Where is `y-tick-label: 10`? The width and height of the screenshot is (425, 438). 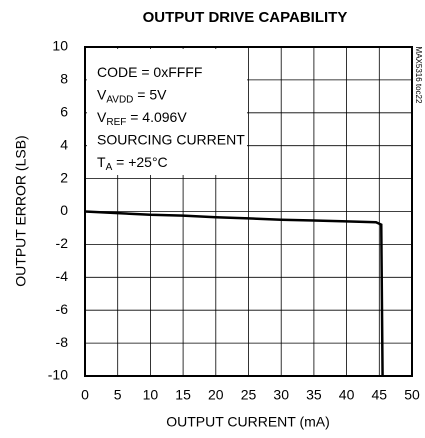
y-tick-label: 10 is located at coordinates (60, 46).